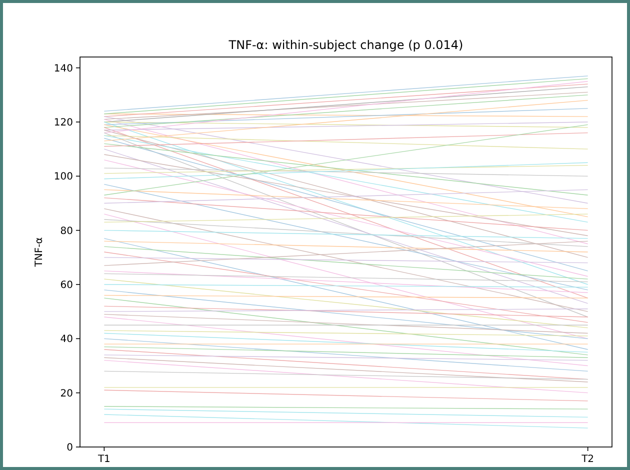  Describe the element at coordinates (63, 177) in the screenshot. I see `y-tick-label: 100` at that location.